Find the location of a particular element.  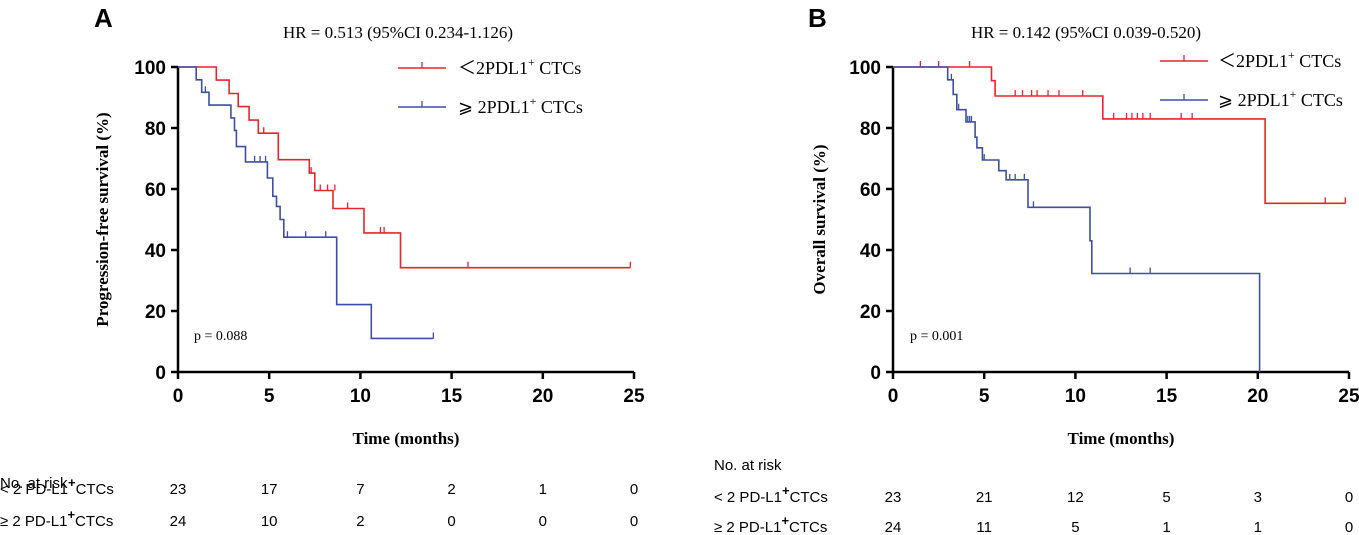

risk-table-value: 10 is located at coordinates (269, 521).